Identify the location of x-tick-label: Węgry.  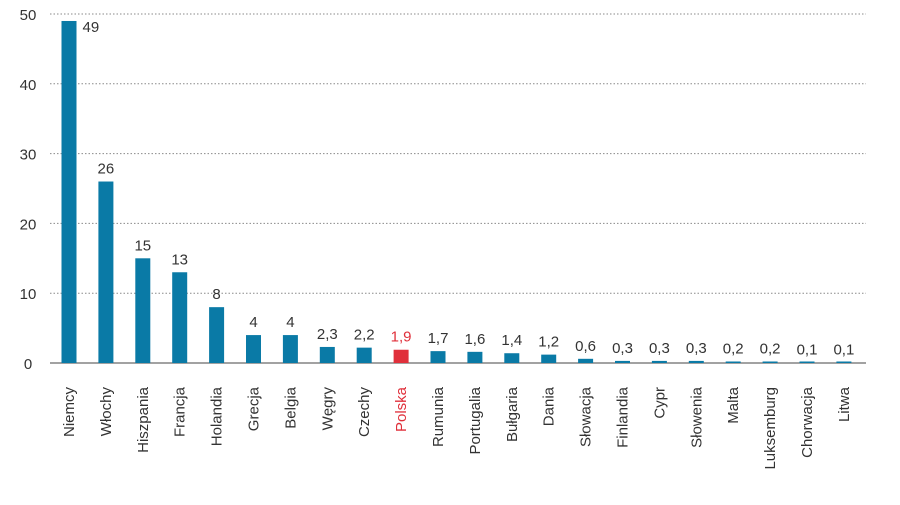
(327, 409).